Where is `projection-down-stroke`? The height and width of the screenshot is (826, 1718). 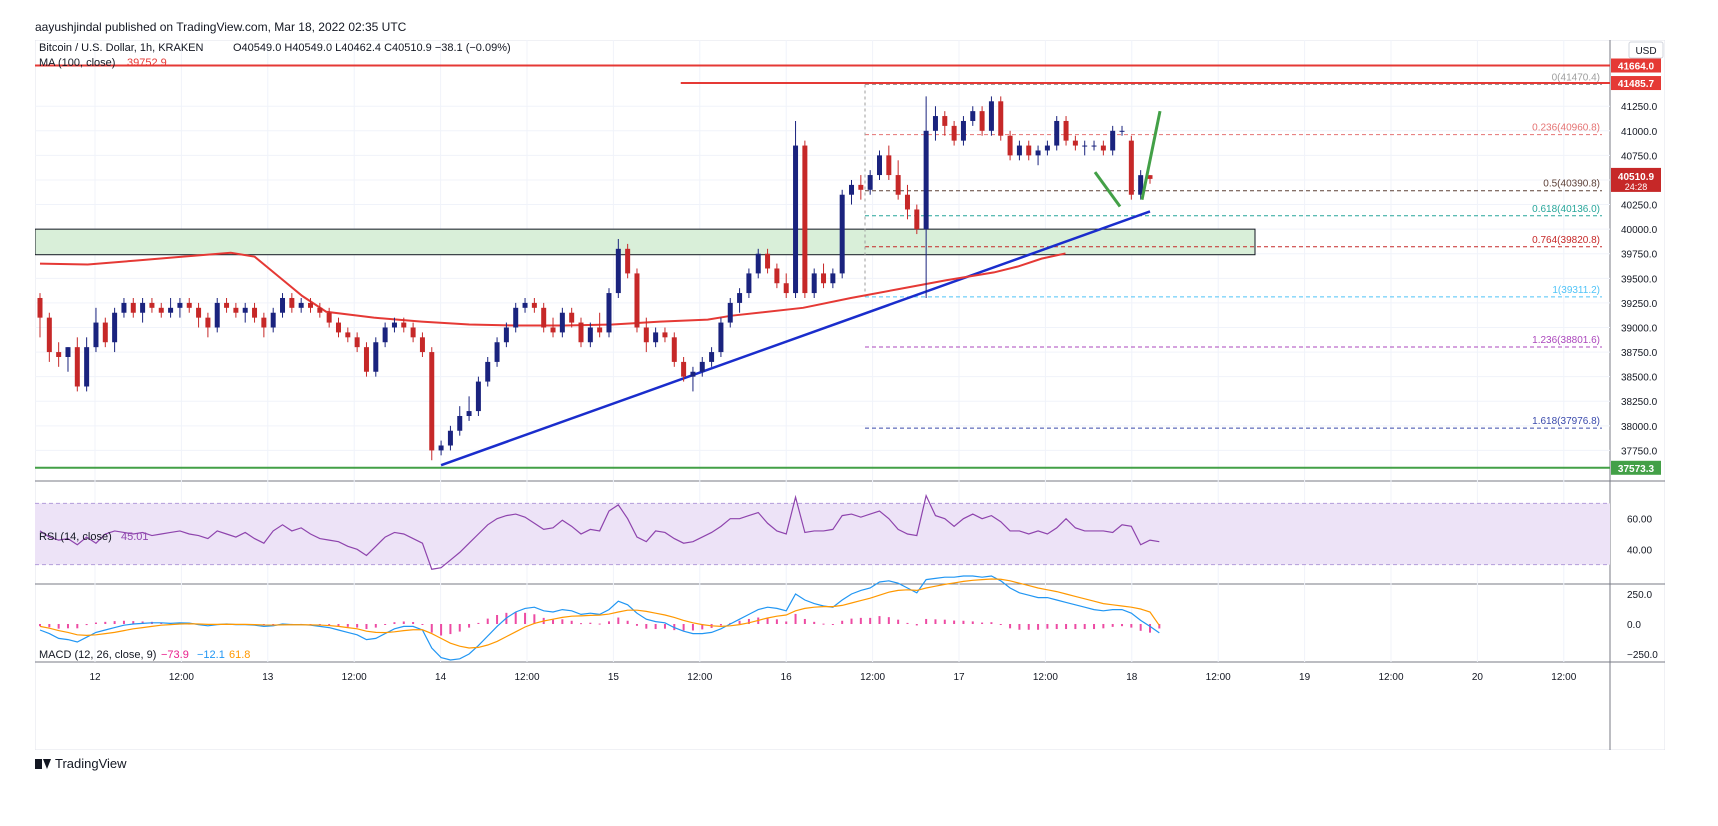
projection-down-stroke is located at coordinates (1107, 189).